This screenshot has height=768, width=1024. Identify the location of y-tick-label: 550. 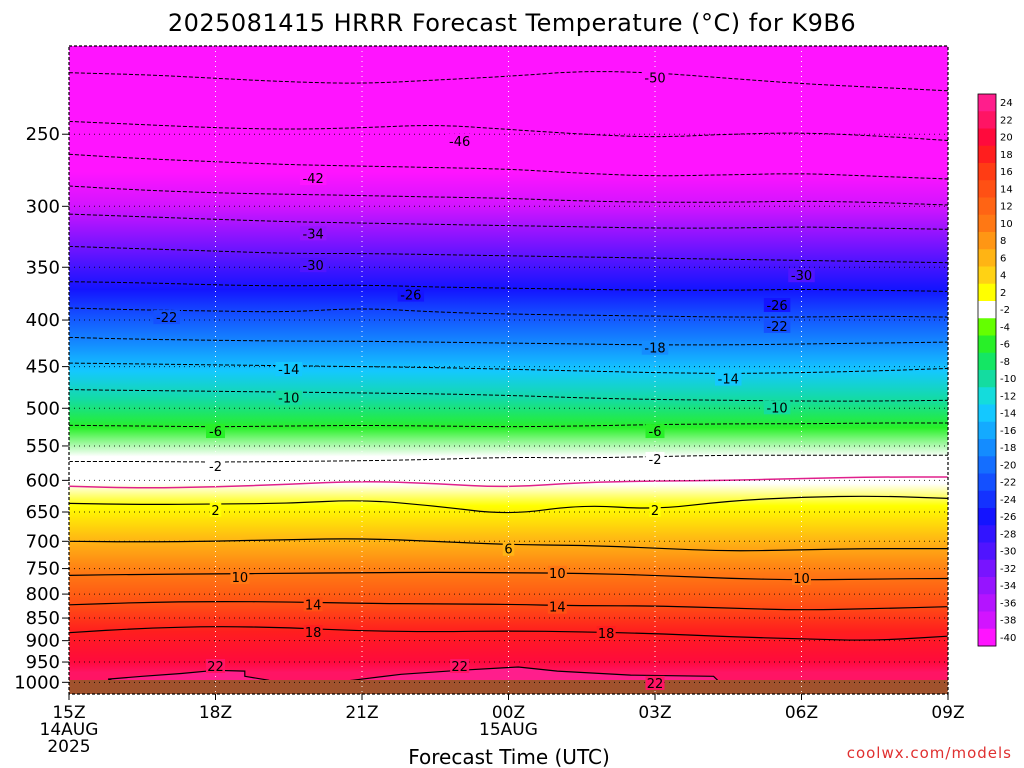
(43, 446).